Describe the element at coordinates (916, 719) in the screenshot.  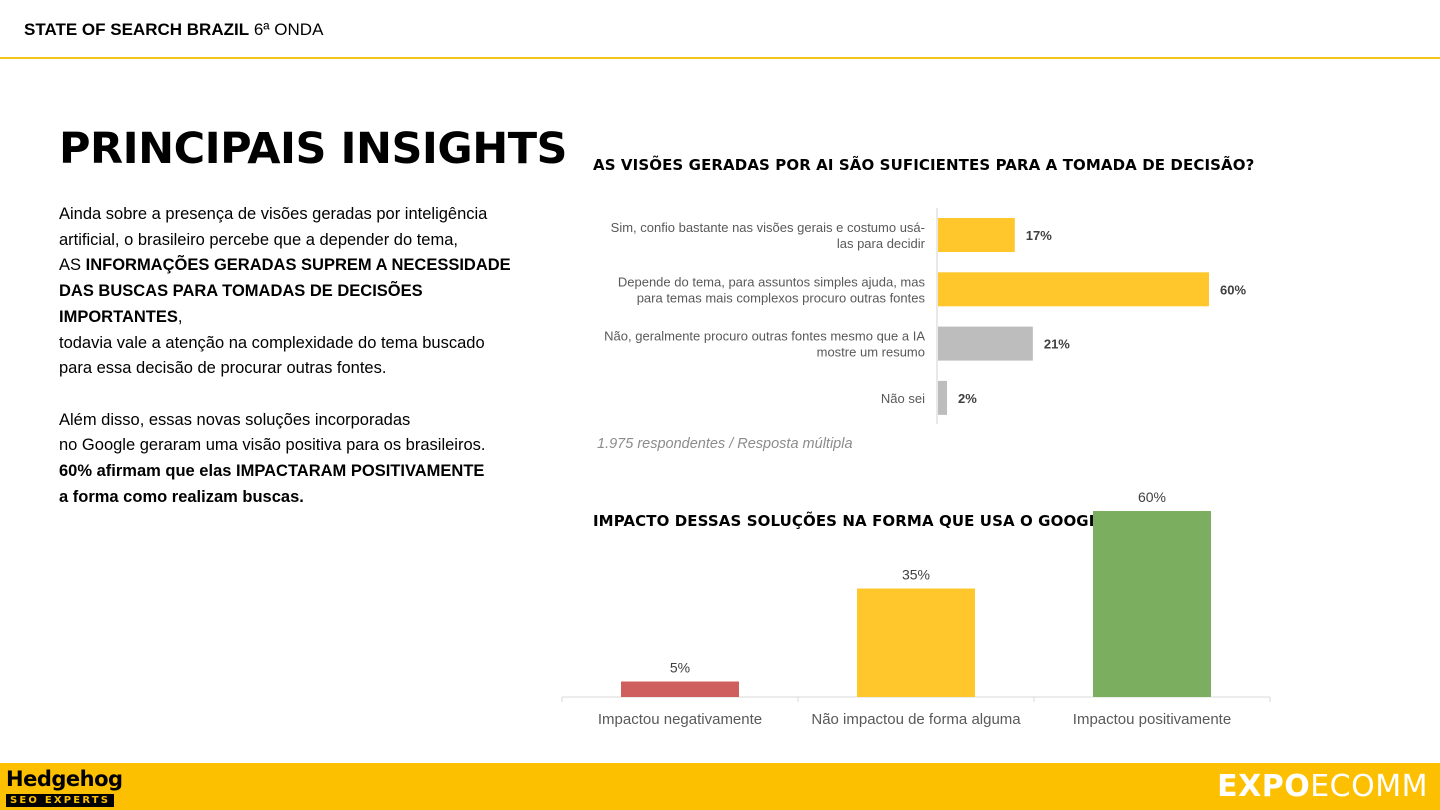
I see `chart2-category-label: Não impactou de forma alguma` at that location.